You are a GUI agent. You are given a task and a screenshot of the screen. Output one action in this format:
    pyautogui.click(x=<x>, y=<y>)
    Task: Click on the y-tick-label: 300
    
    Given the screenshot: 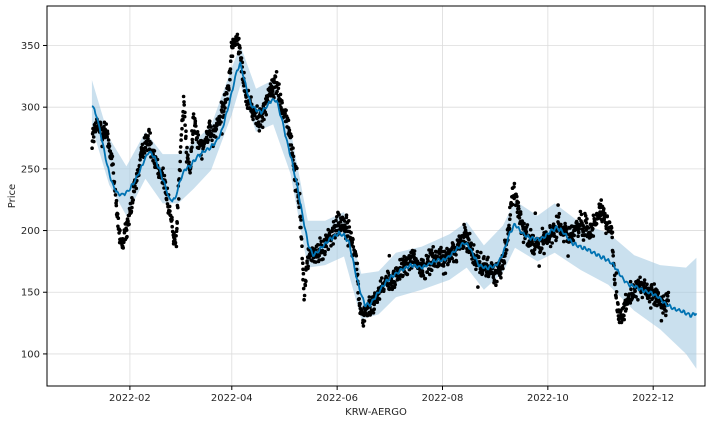 What is the action you would take?
    pyautogui.click(x=30, y=108)
    